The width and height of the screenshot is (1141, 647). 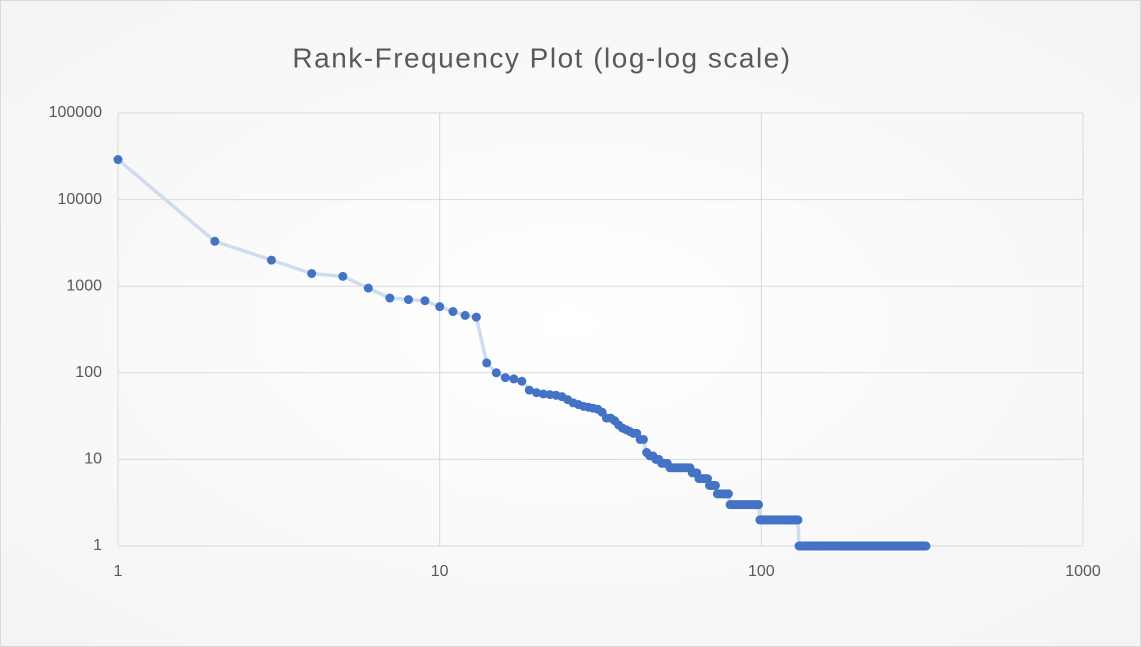 I want to click on y-tick-label: 10000, so click(x=80, y=199).